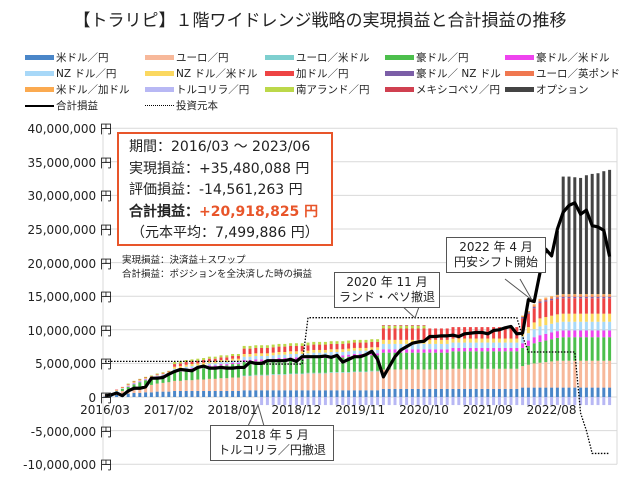  I want to click on legend-label: オプション, so click(562, 90).